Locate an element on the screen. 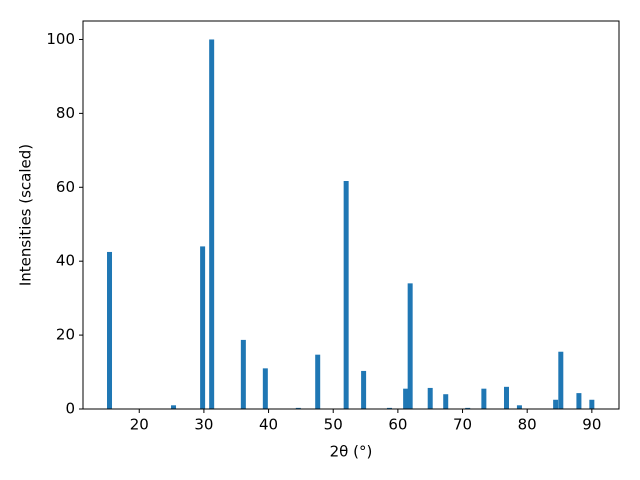  y-tick-label: 20 is located at coordinates (65, 335).